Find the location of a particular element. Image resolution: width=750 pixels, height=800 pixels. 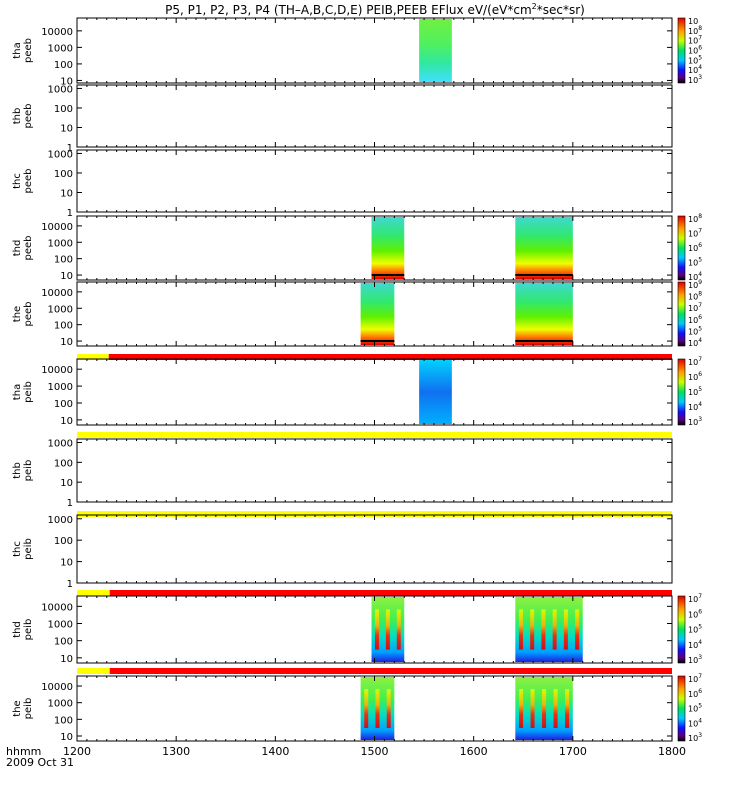

tha-peeb-cb-base-0: 10 is located at coordinates (693, 80).